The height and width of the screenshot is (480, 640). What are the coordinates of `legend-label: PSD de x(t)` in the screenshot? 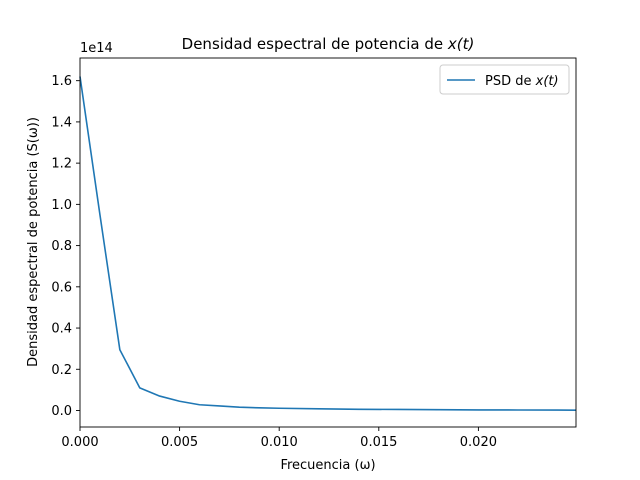 It's located at (522, 81).